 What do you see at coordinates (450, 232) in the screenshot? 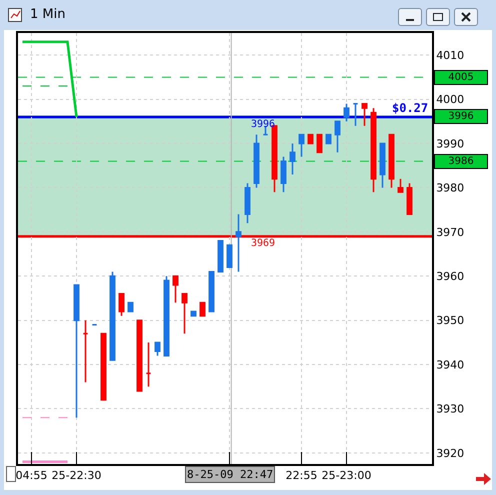
I see `y-tick-label: 3970` at bounding box center [450, 232].